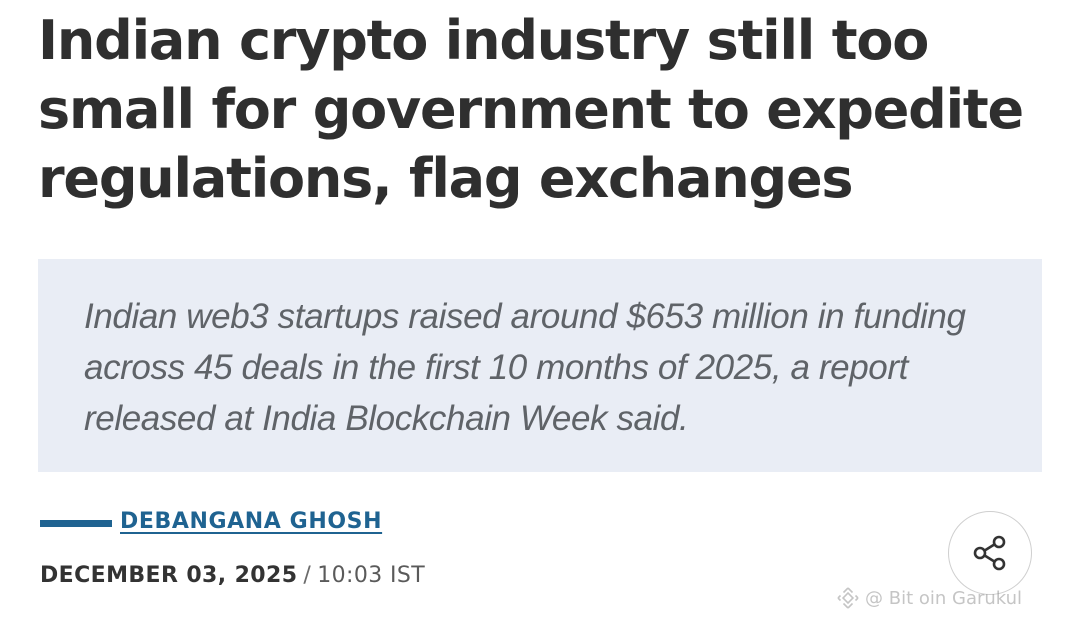  Describe the element at coordinates (169, 575) in the screenshot. I see `publish-date: DECEMBER 03, 2025` at that location.